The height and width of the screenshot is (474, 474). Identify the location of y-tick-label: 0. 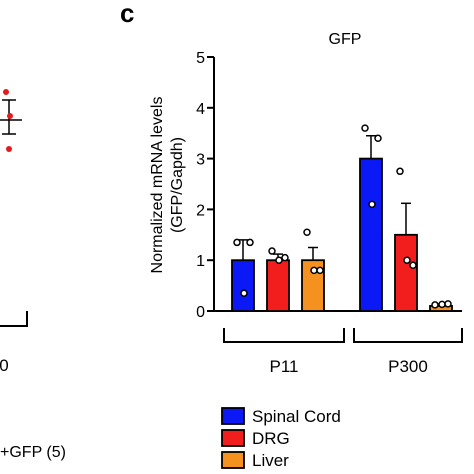
(200, 312).